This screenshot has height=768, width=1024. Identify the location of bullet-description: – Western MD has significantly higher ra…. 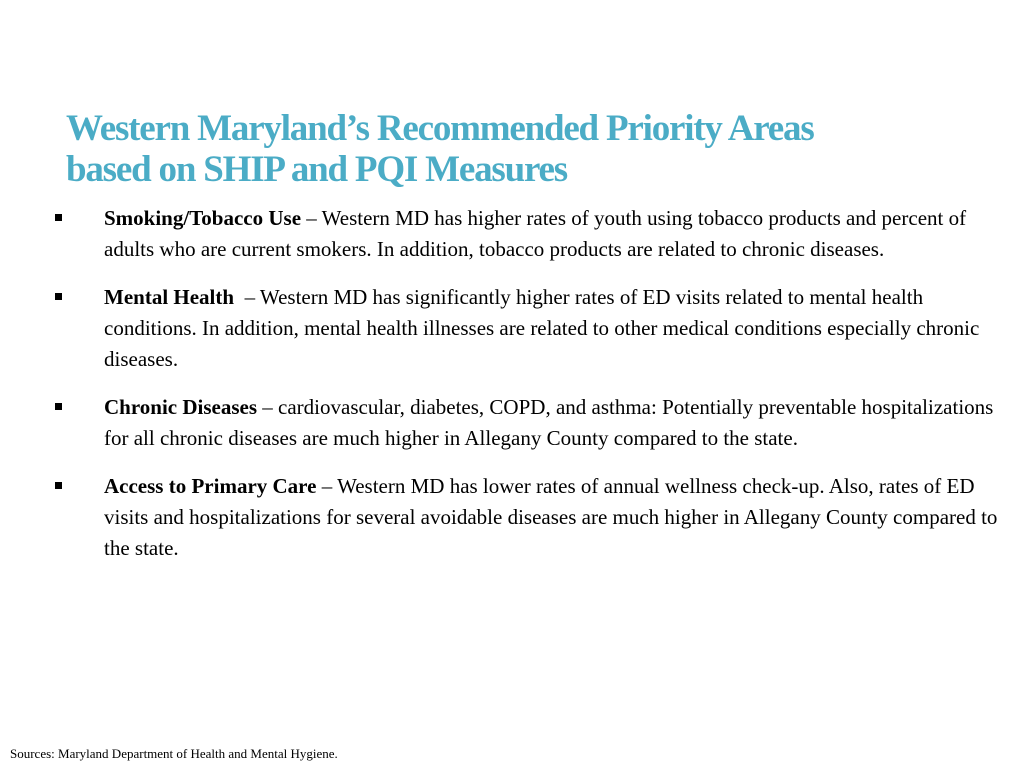
(544, 328).